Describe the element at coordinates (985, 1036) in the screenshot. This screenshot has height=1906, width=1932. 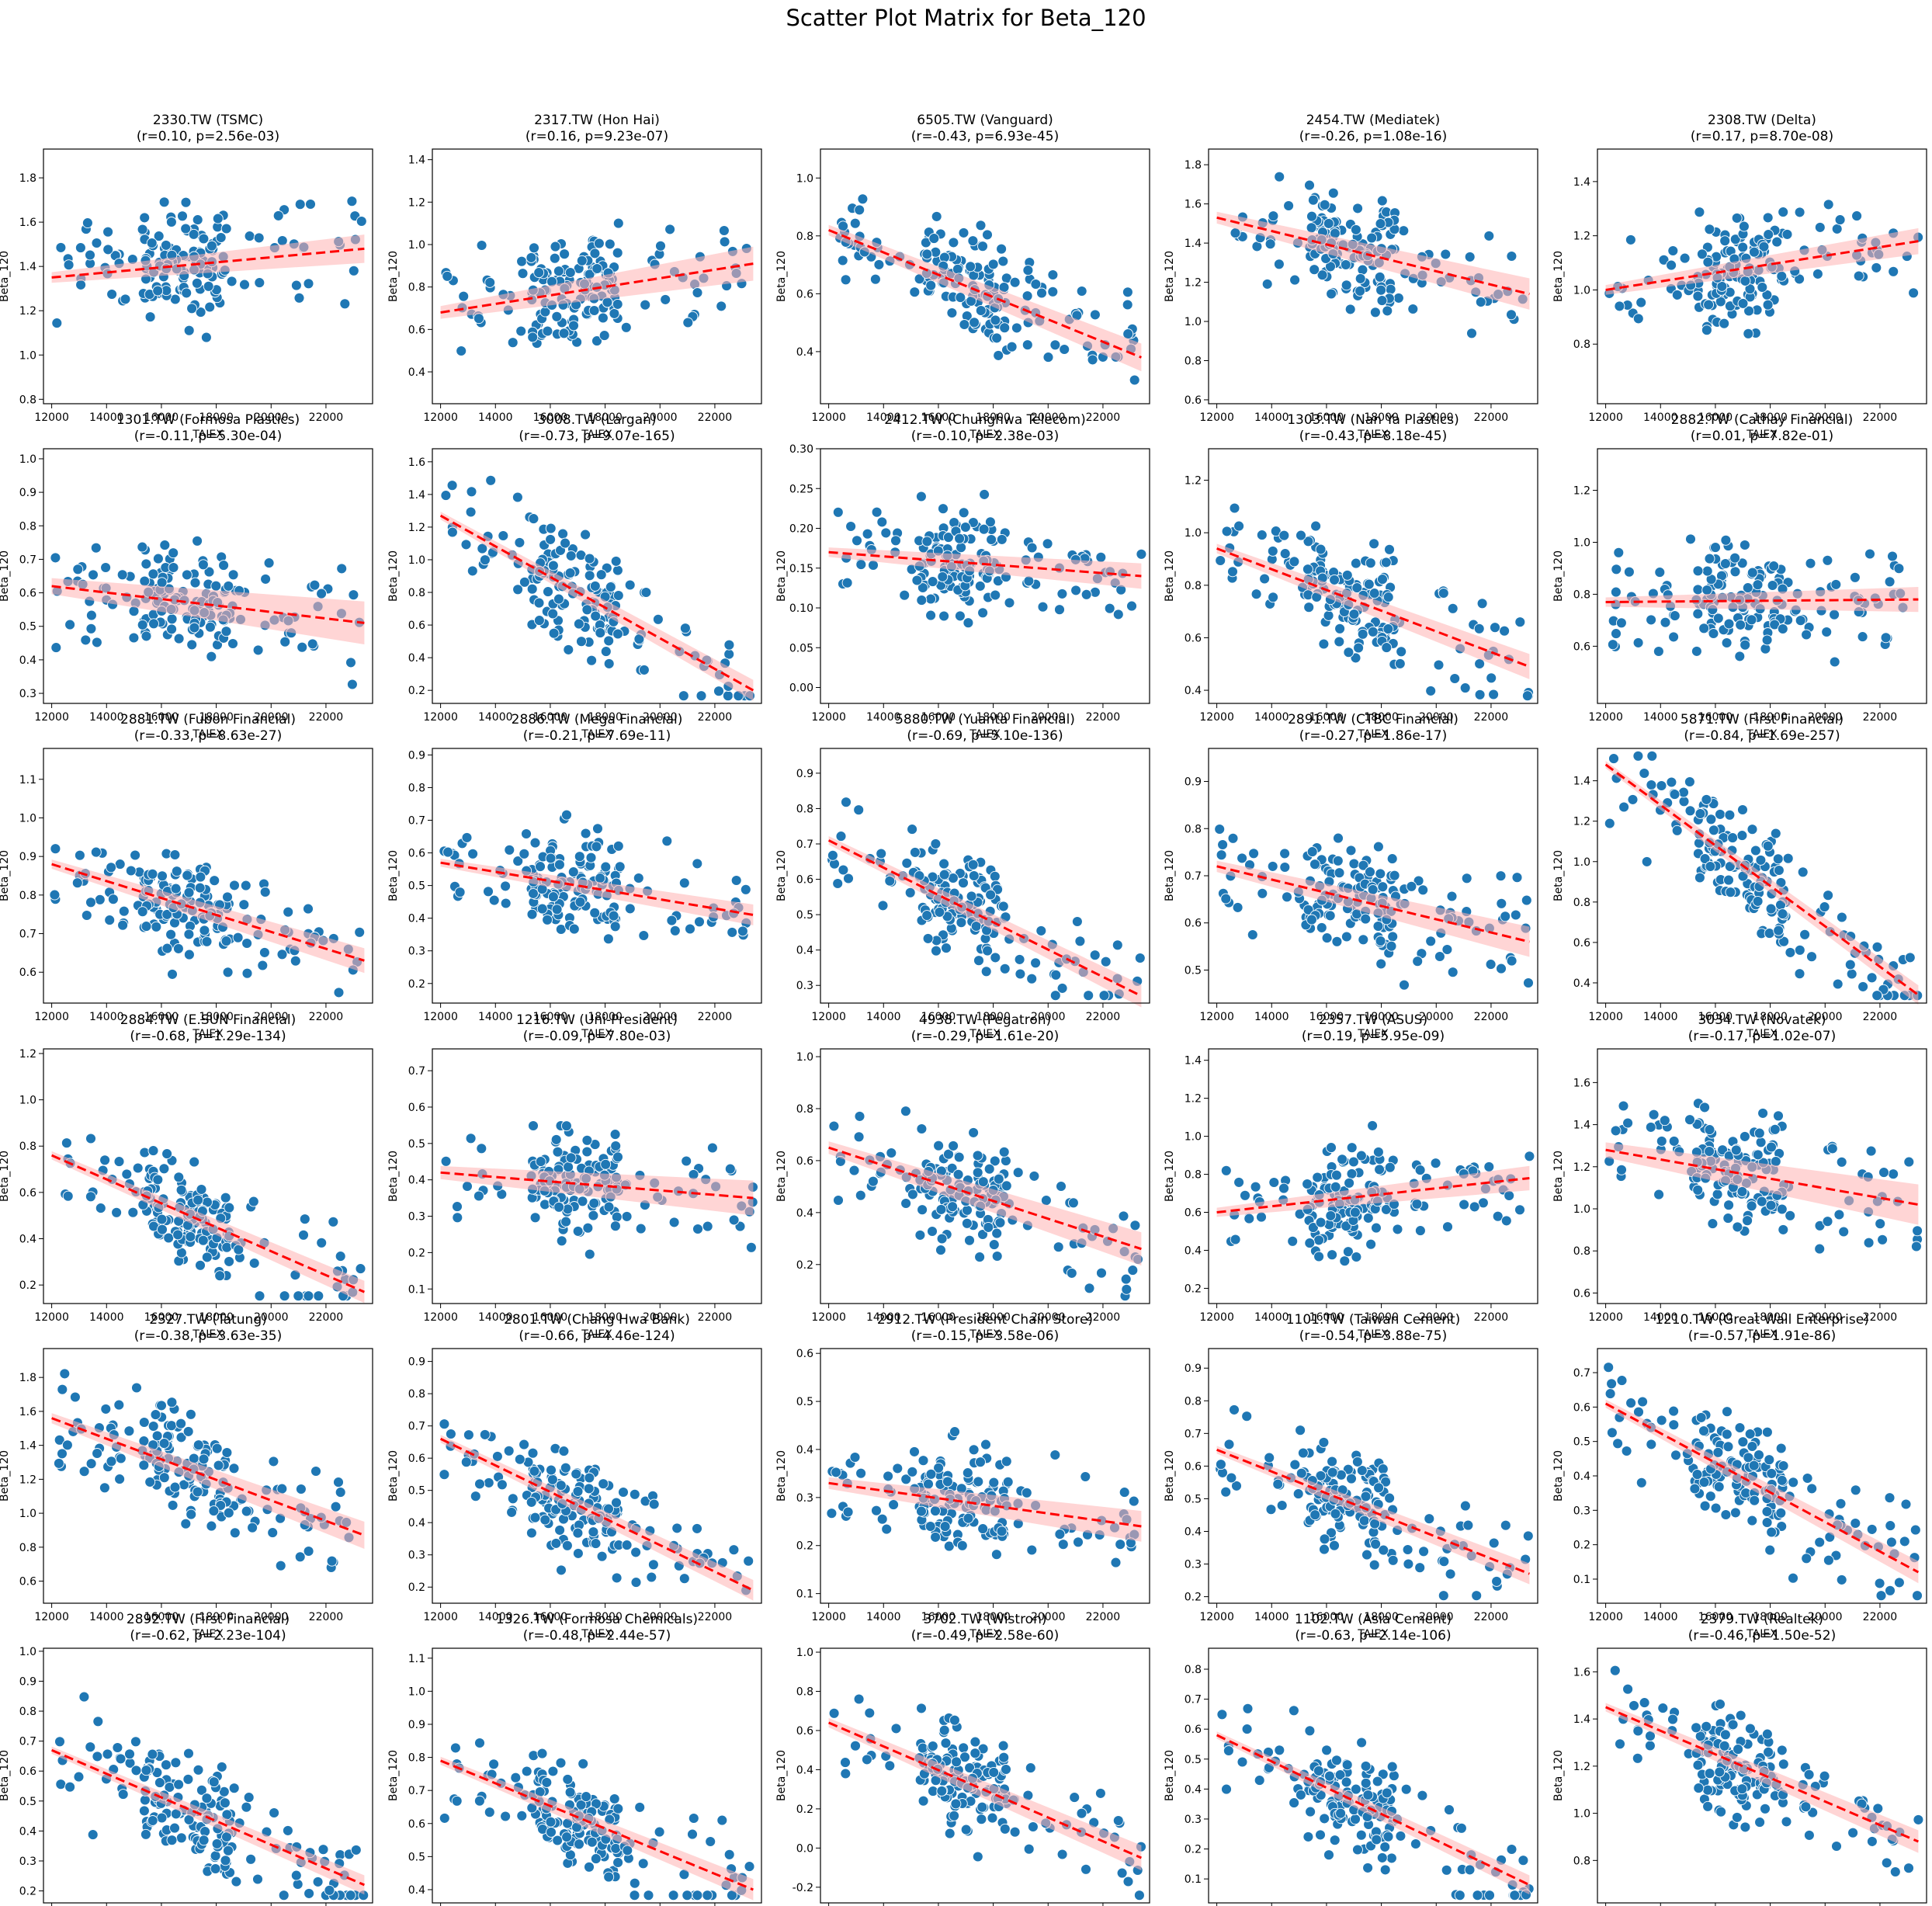
I see `subplot-stats: (r=-0.29, p=1.61e-20)` at that location.